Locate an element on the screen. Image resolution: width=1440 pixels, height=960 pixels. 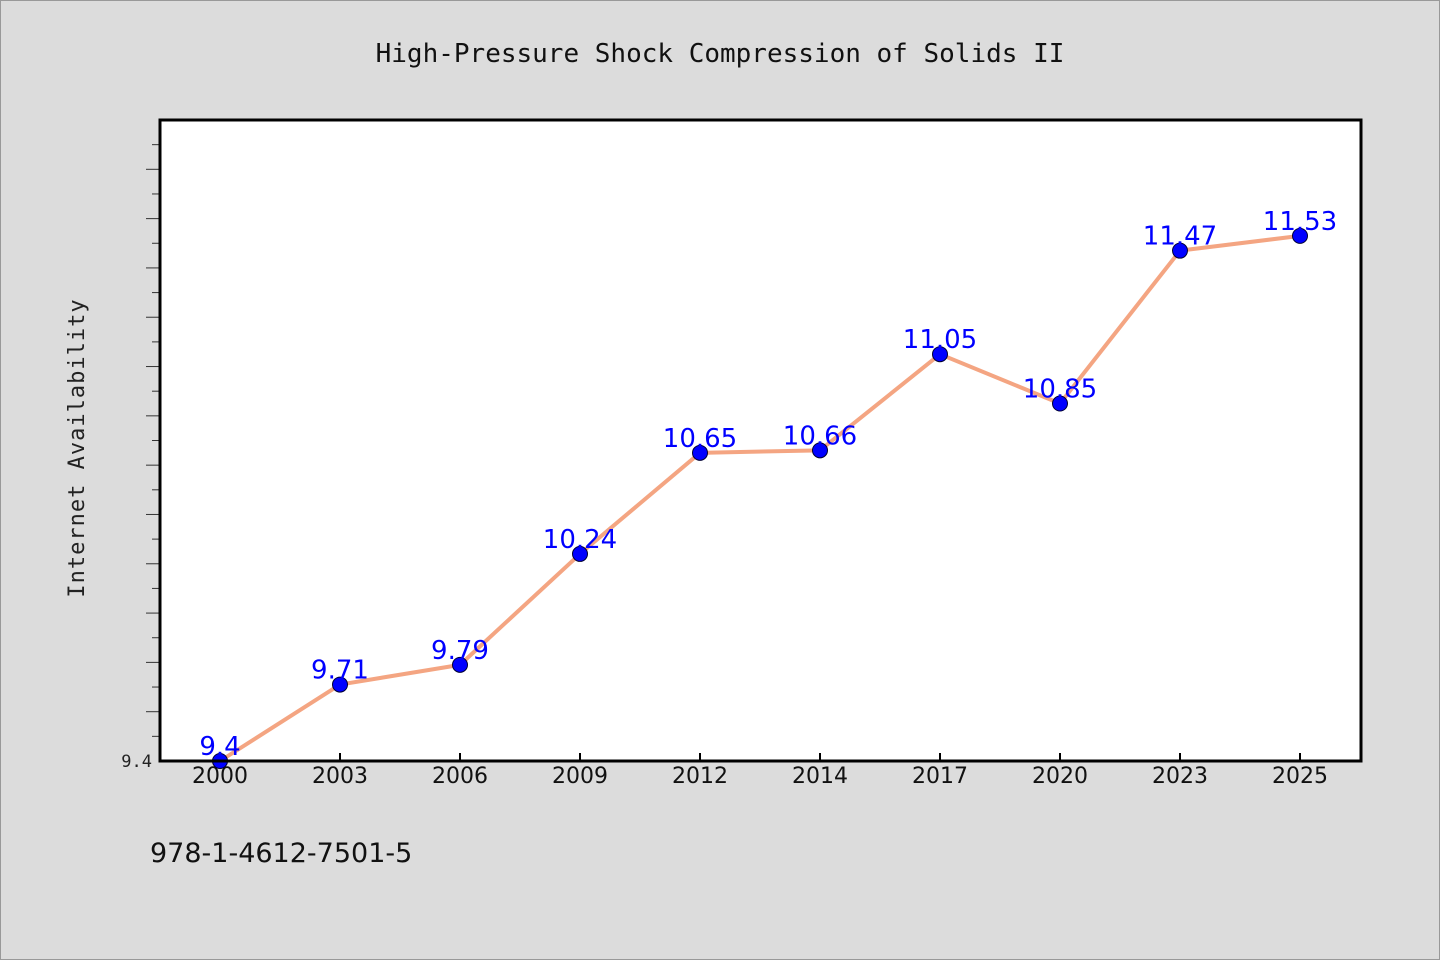
x-tick-label: 2006 is located at coordinates (460, 776).